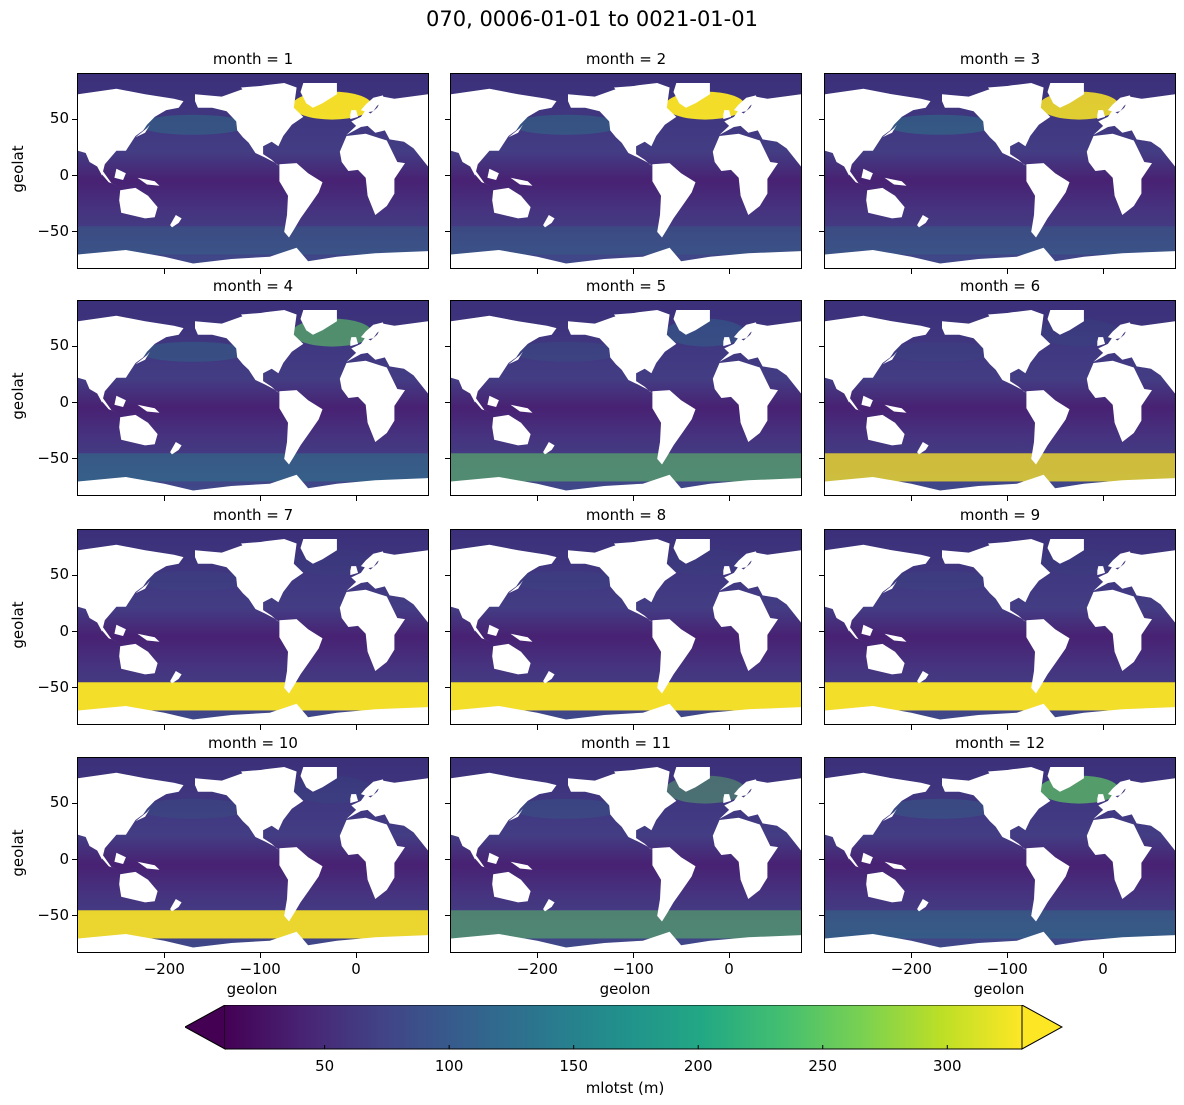  What do you see at coordinates (823, 1066) in the screenshot?
I see `colorbar-tick-label: 250` at bounding box center [823, 1066].